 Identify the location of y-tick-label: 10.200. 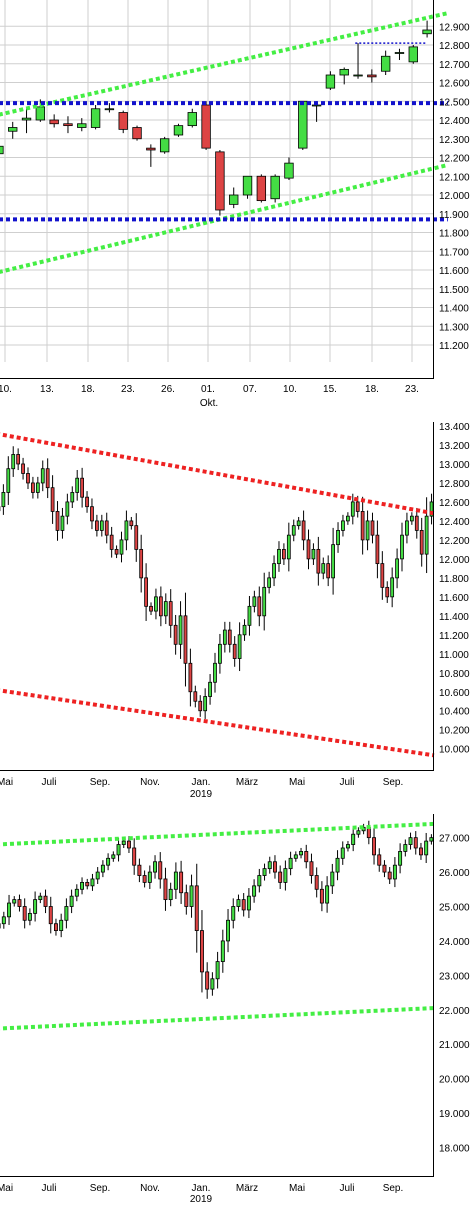
(454, 731).